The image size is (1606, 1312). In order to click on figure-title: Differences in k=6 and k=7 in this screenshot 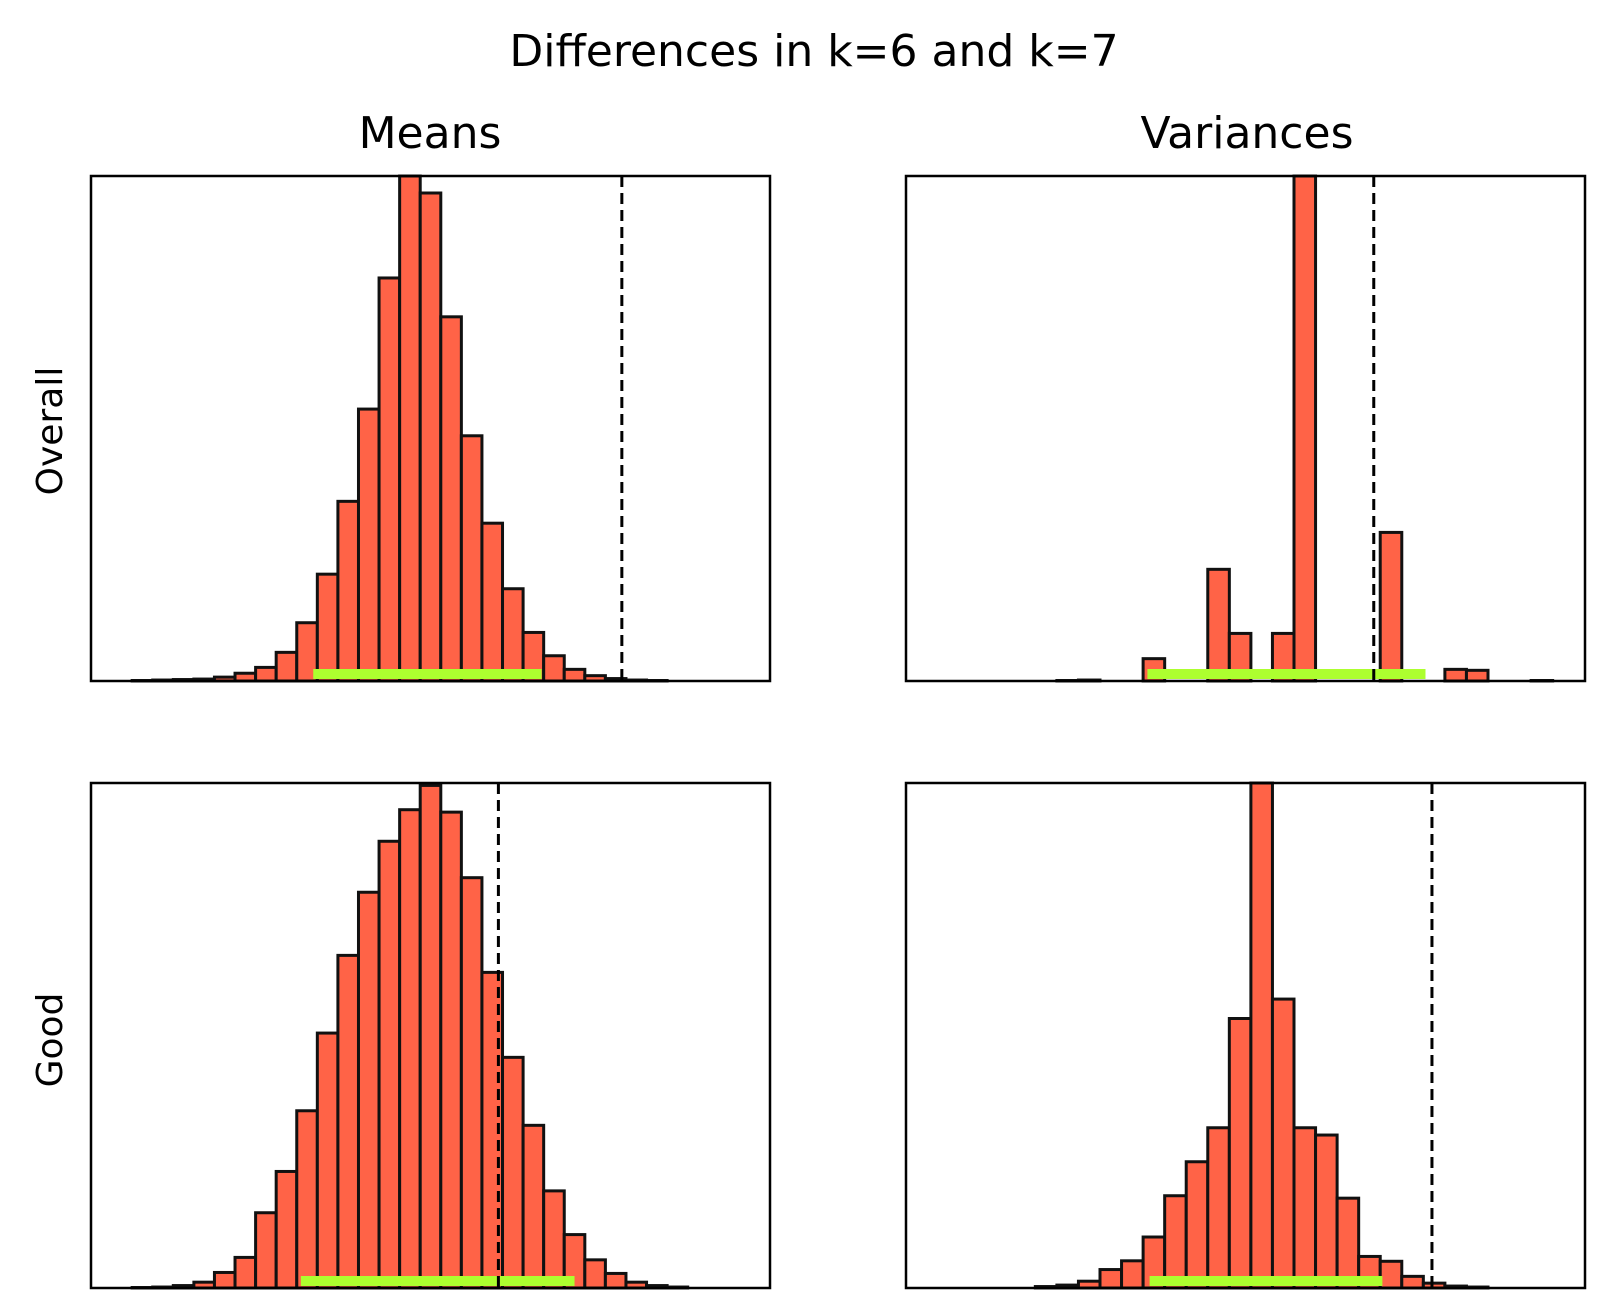, I will do `click(813, 51)`.